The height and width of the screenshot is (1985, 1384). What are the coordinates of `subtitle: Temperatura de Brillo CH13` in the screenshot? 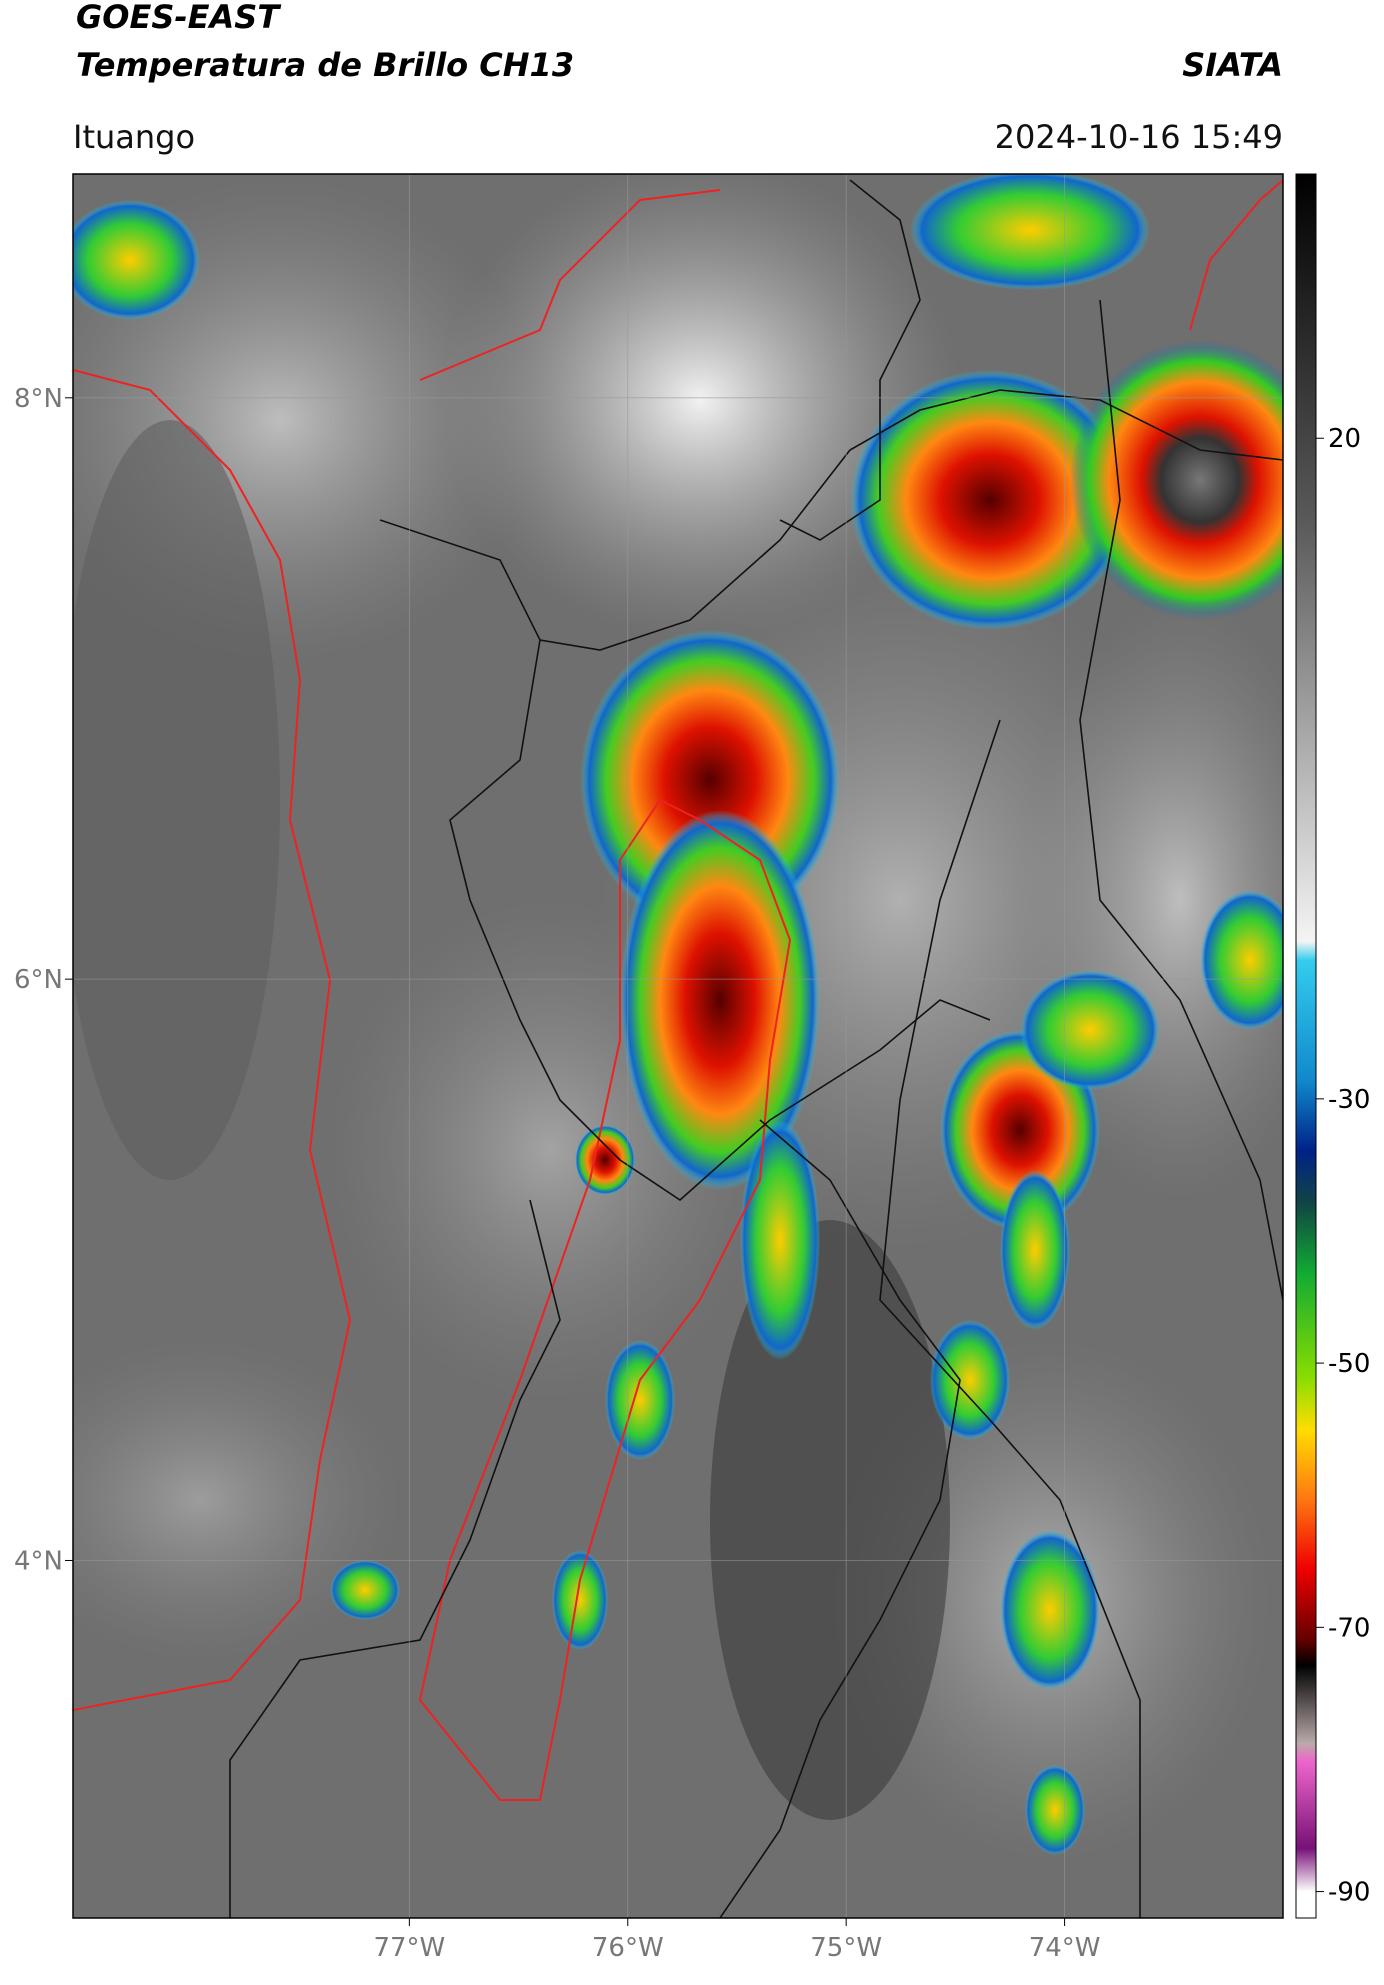 It's located at (325, 65).